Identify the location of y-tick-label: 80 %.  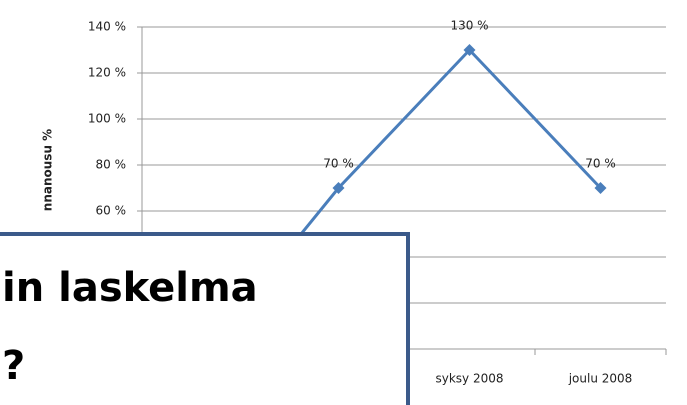
(111, 165).